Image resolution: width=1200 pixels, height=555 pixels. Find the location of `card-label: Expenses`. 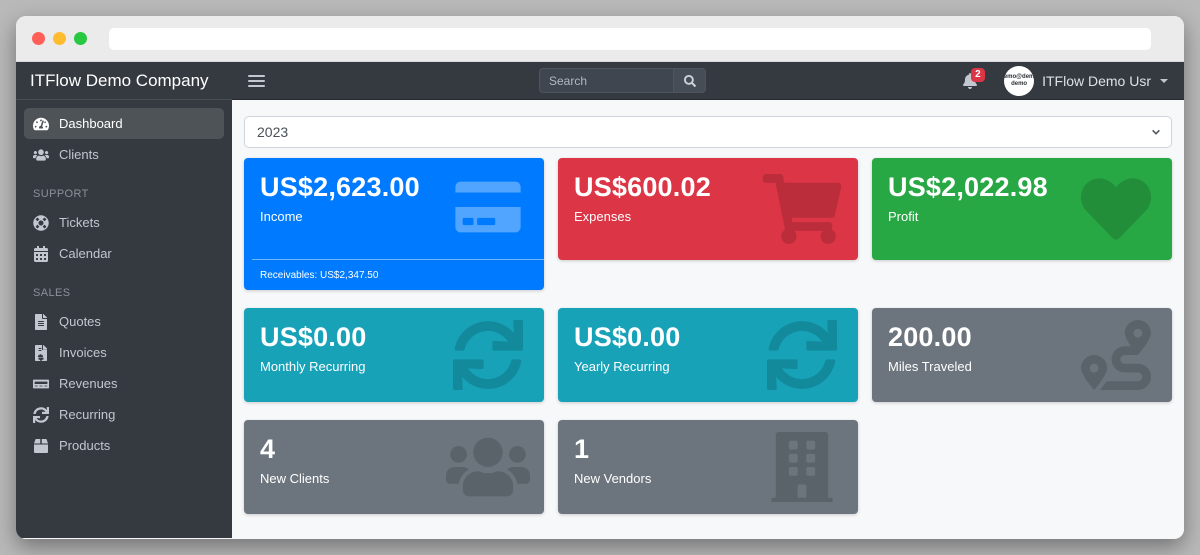

card-label: Expenses is located at coordinates (603, 217).